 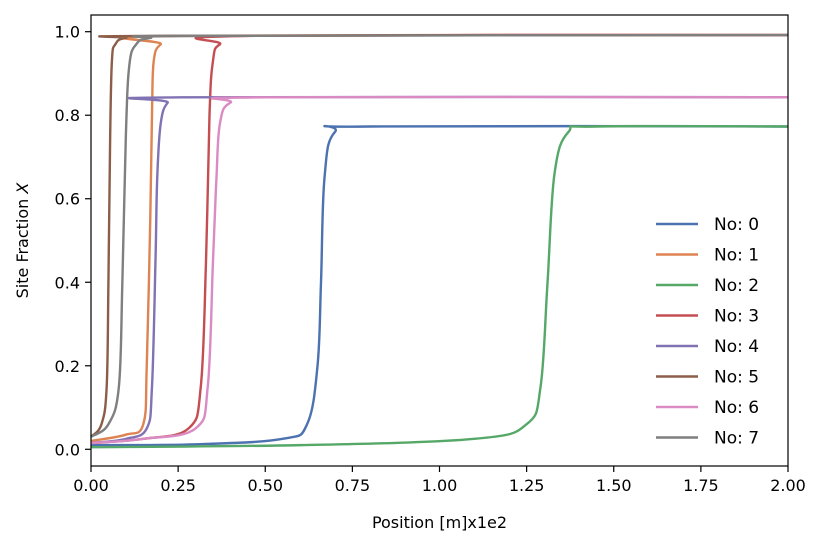 I want to click on x-tick-label: 0.00, so click(x=91, y=485).